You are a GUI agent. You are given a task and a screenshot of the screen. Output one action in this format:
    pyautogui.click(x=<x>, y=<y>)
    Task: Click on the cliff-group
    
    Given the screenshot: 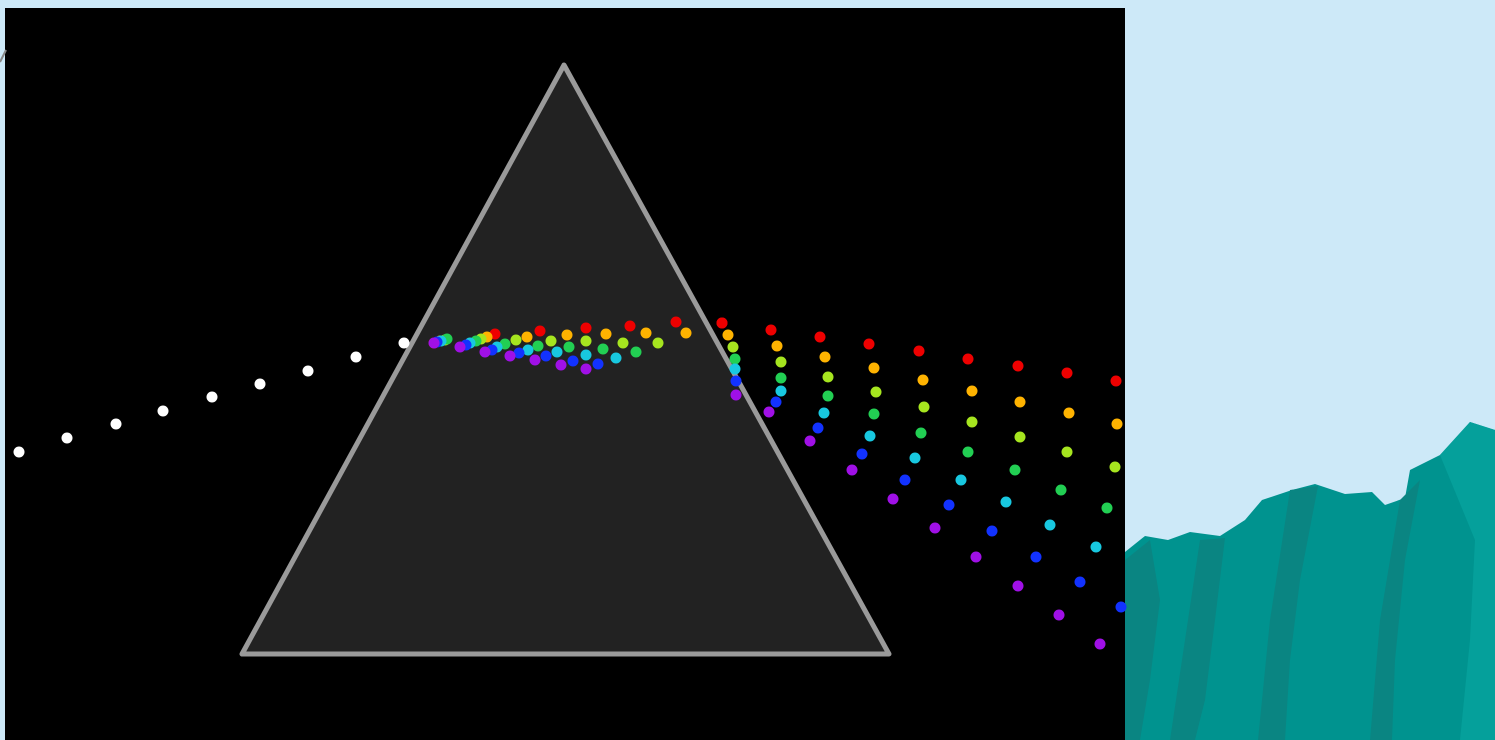 What is the action you would take?
    pyautogui.click(x=1310, y=581)
    